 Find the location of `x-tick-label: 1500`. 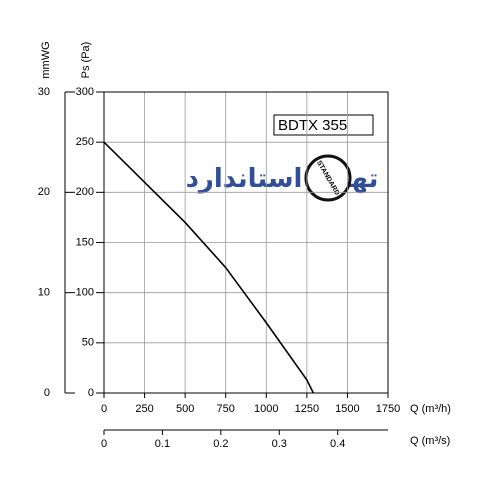

x-tick-label: 1500 is located at coordinates (347, 409).